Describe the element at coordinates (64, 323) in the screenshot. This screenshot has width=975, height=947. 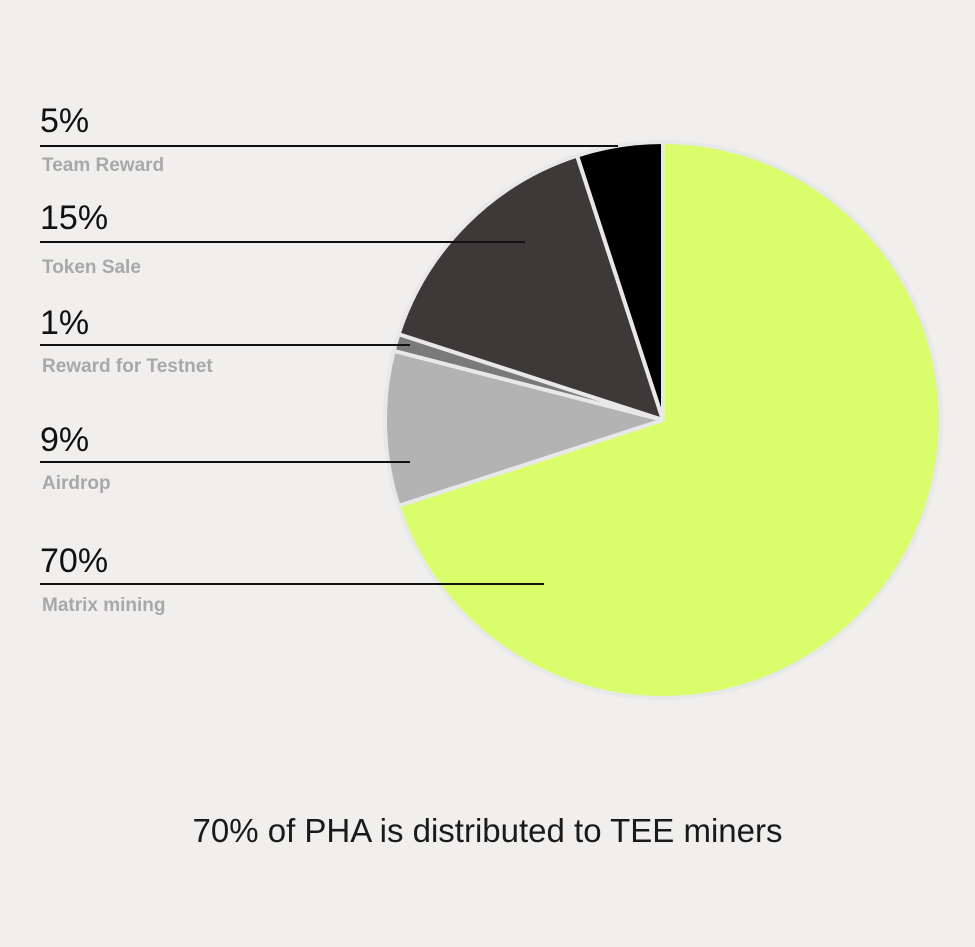
I see `value-label-reward-for-testnet: 1%` at that location.